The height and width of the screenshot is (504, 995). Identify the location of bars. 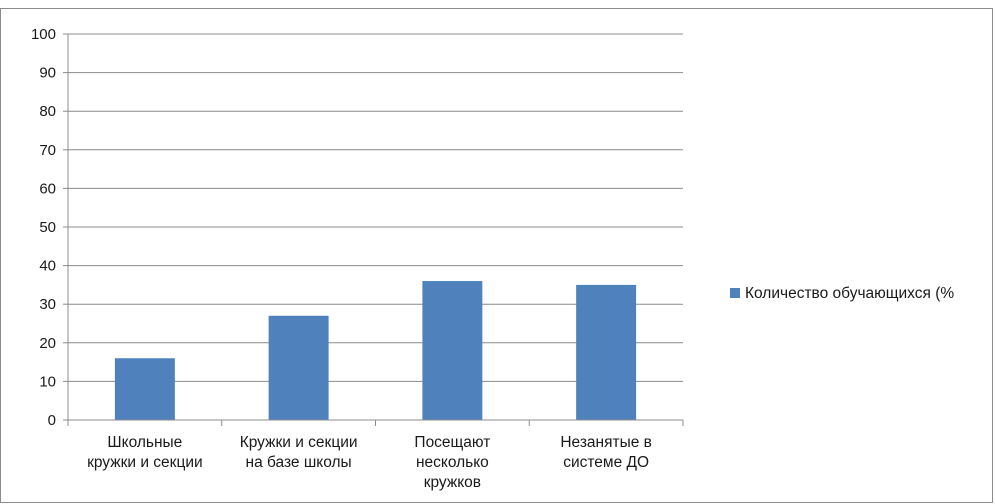
(375, 350).